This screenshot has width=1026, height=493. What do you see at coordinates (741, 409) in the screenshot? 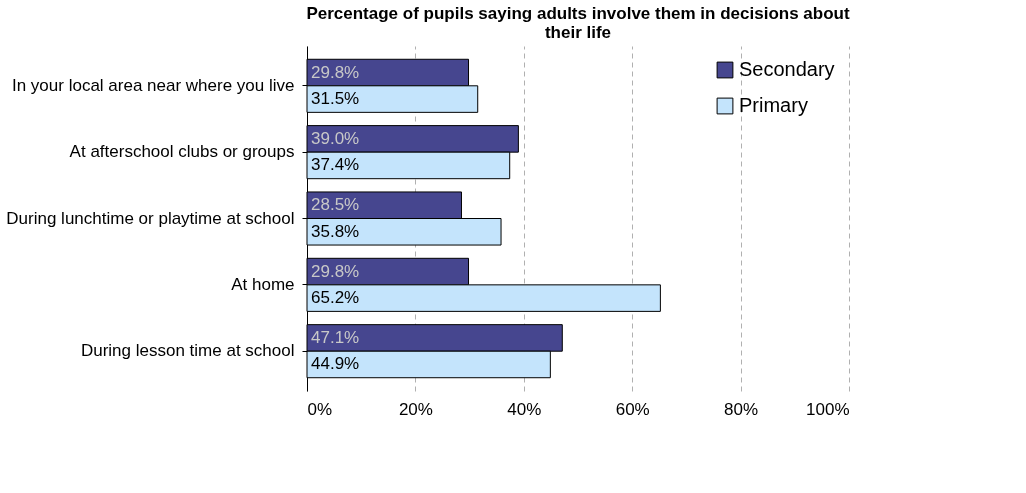
I see `x-tick-label: 80%` at bounding box center [741, 409].